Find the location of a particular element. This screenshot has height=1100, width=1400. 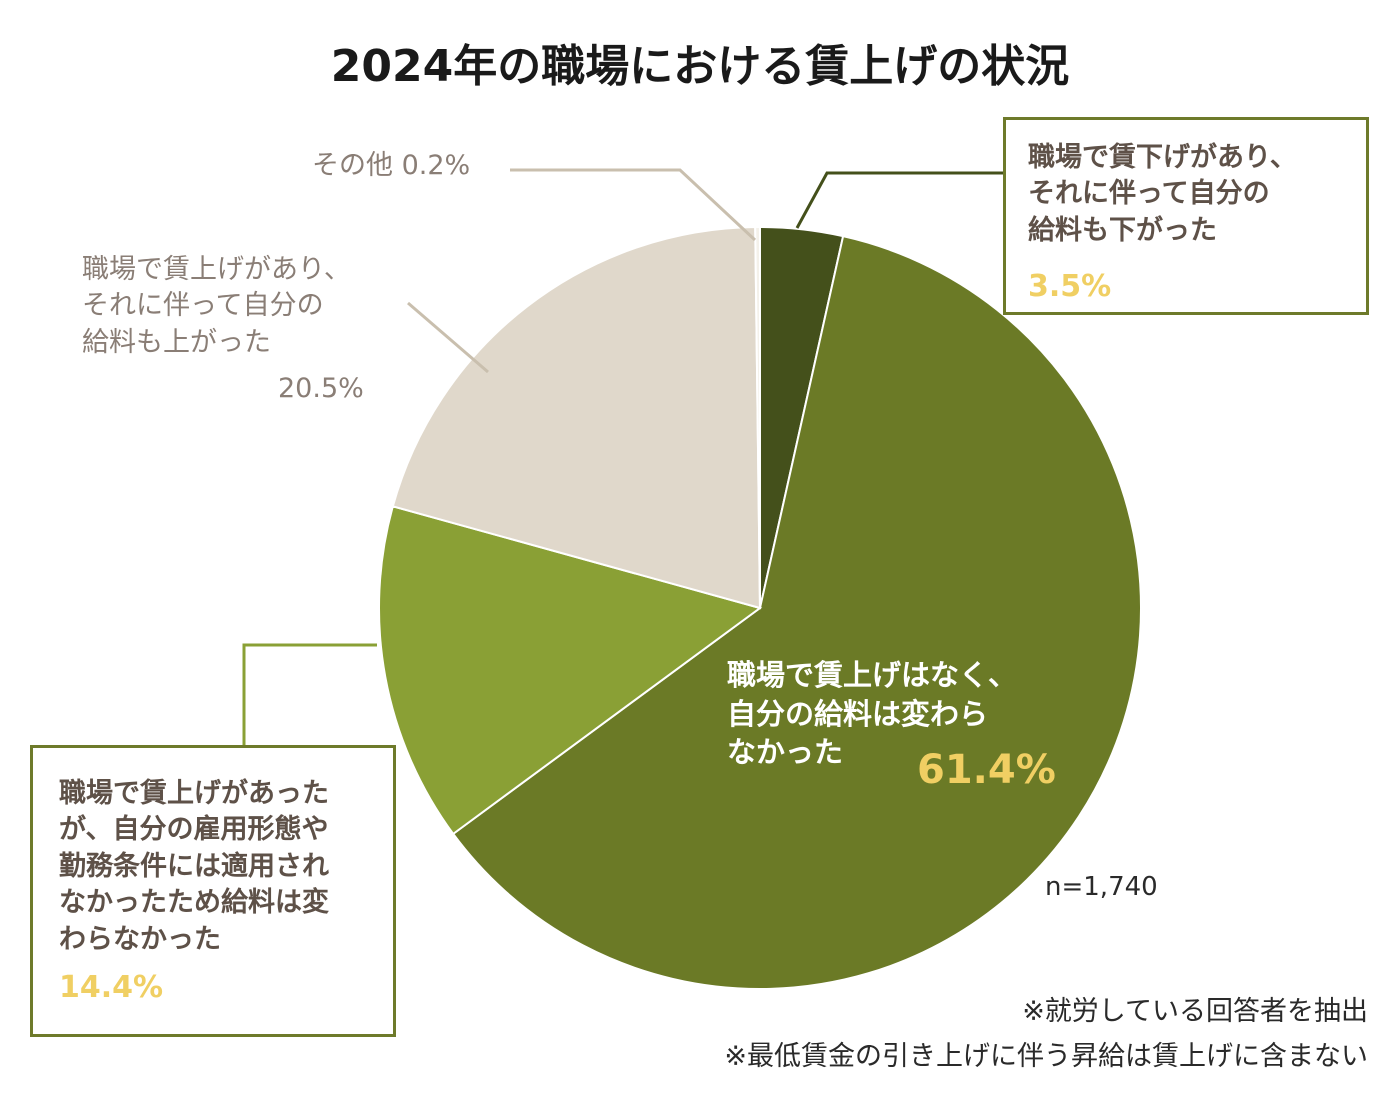

leader-line-pay-cut is located at coordinates (899, 200).